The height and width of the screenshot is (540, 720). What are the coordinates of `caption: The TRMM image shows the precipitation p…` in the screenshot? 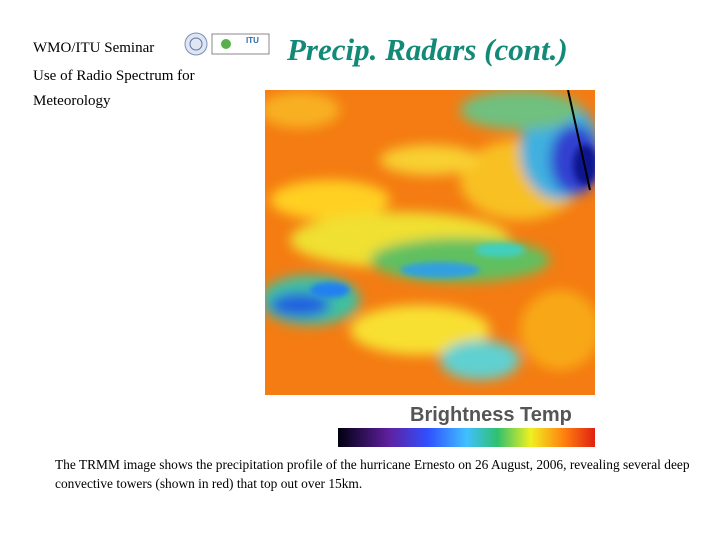 It's located at (372, 474).